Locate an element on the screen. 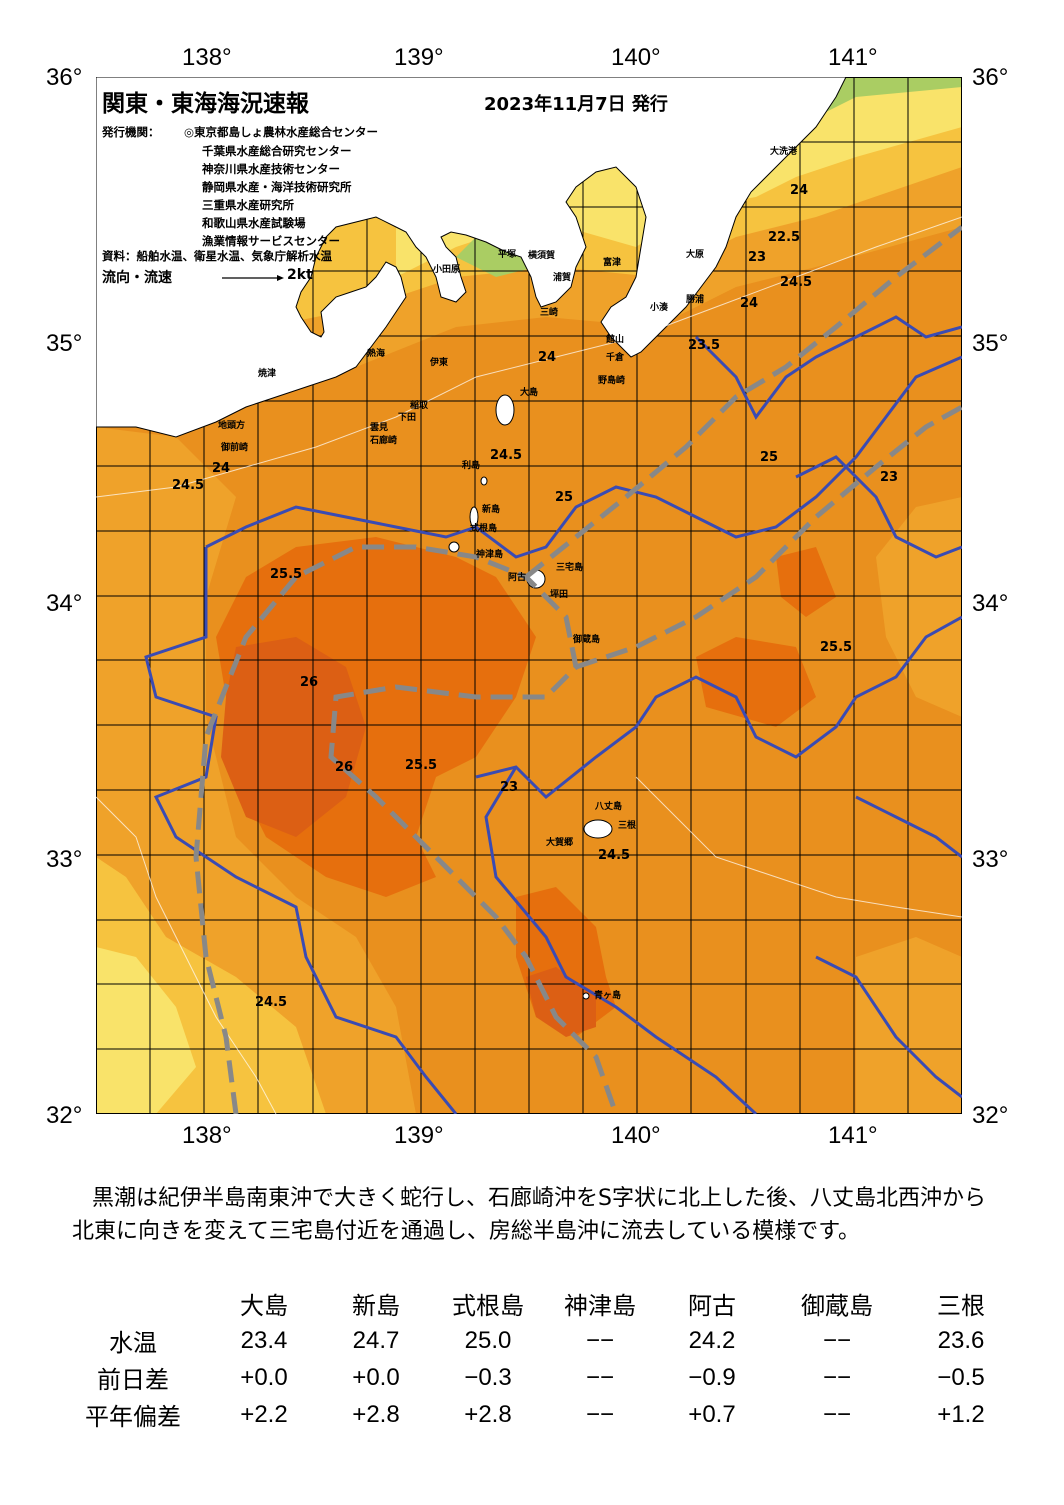 Image resolution: width=1064 pixels, height=1505 pixels. place-ohara: 大原 is located at coordinates (695, 255).